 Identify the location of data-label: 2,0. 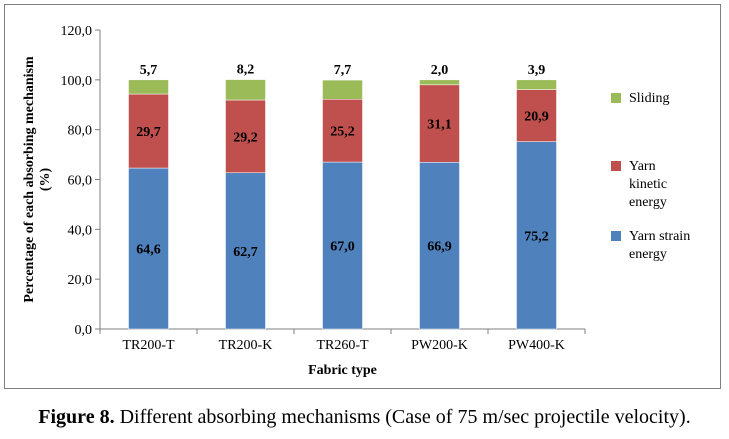
(440, 70).